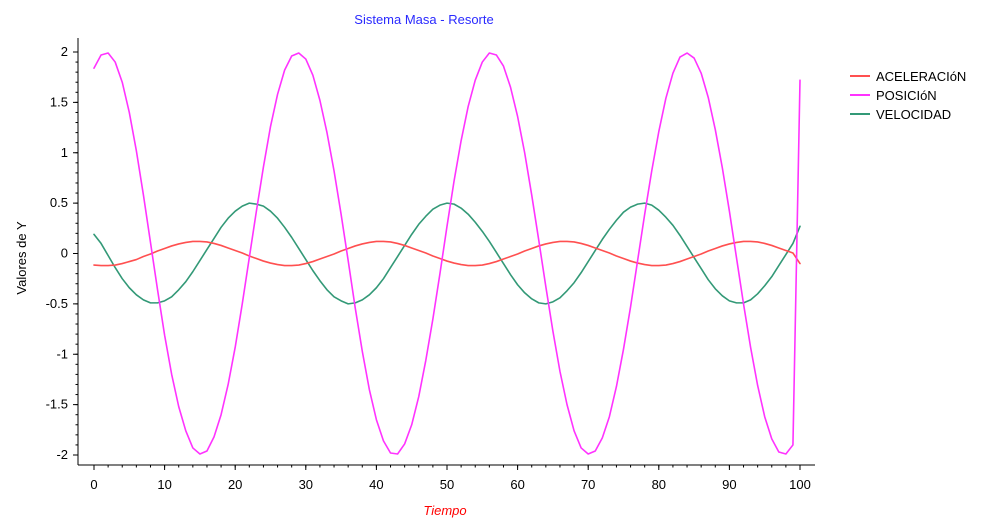 The image size is (986, 520). I want to click on legend-label: ACELERACIóN, so click(921, 76).